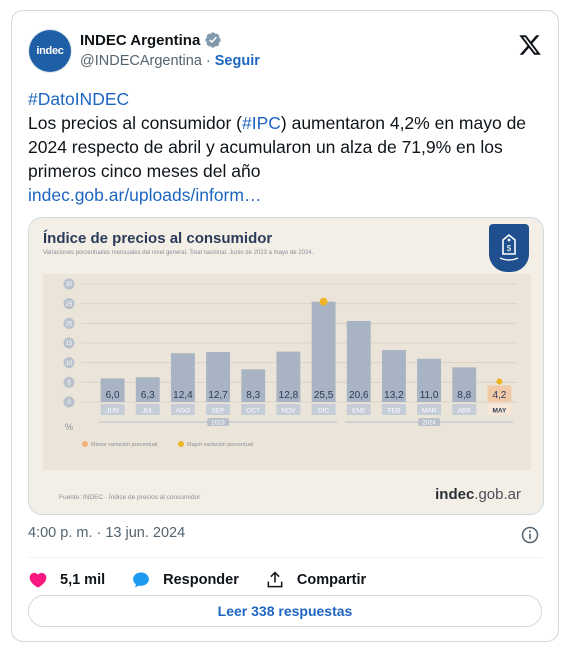 The width and height of the screenshot is (569, 653). Describe the element at coordinates (324, 395) in the screenshot. I see `bar-value-label: 25,5` at that location.